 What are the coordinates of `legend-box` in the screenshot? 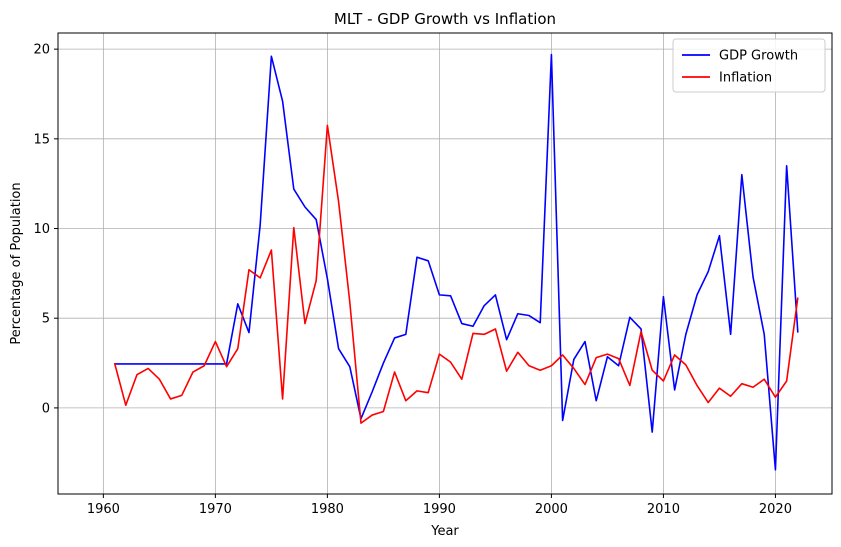 It's located at (749, 65).